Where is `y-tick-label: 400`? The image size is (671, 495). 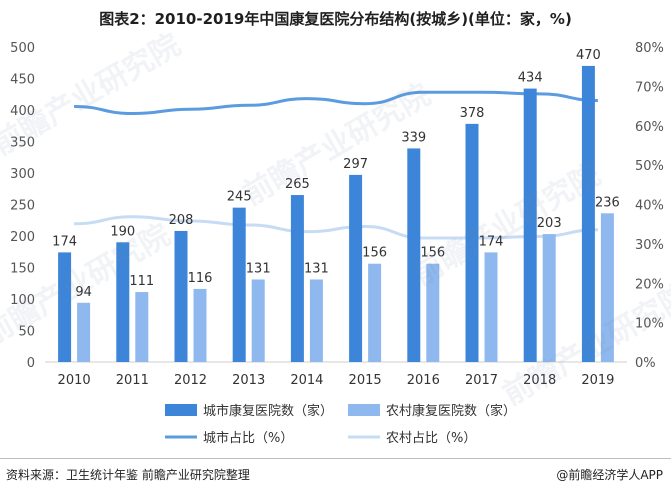 y-tick-label: 400 is located at coordinates (22, 111).